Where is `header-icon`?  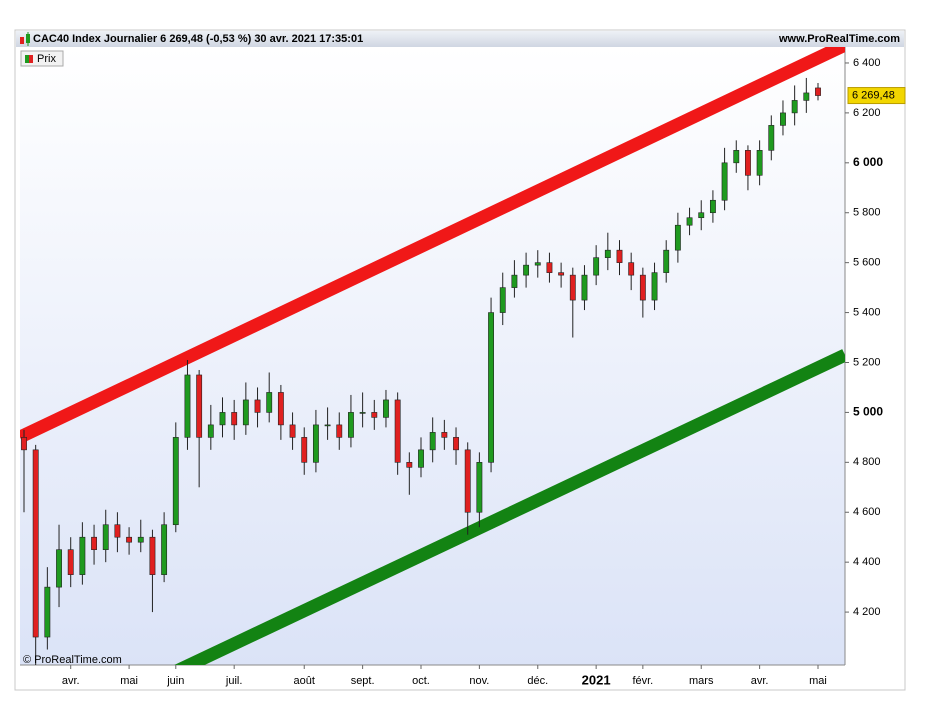
header-icon is located at coordinates (25, 39).